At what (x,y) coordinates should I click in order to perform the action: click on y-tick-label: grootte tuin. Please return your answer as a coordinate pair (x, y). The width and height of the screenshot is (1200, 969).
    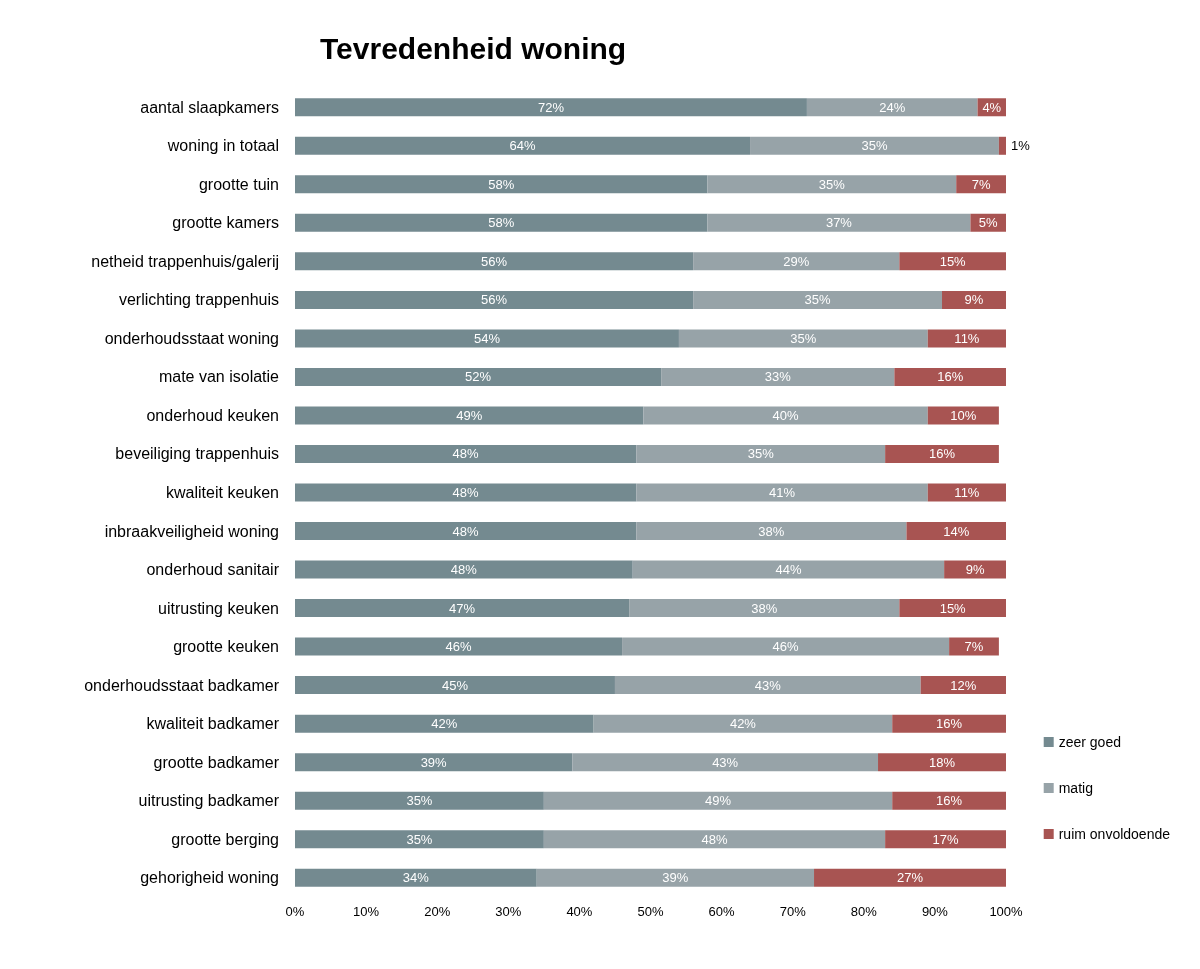
    Looking at the image, I should click on (238, 184).